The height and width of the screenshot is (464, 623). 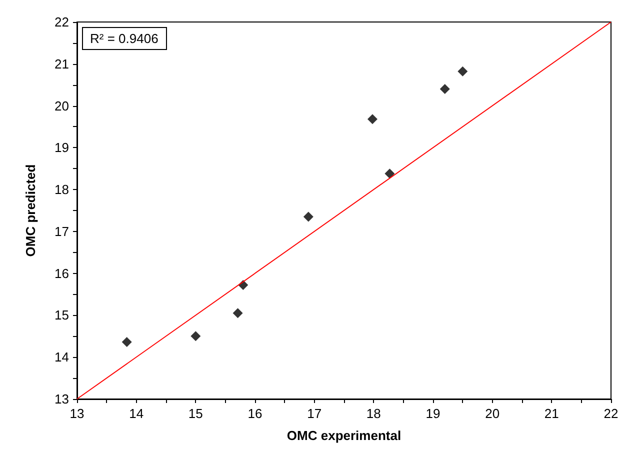 What do you see at coordinates (61, 231) in the screenshot?
I see `y-tick-label: 17` at bounding box center [61, 231].